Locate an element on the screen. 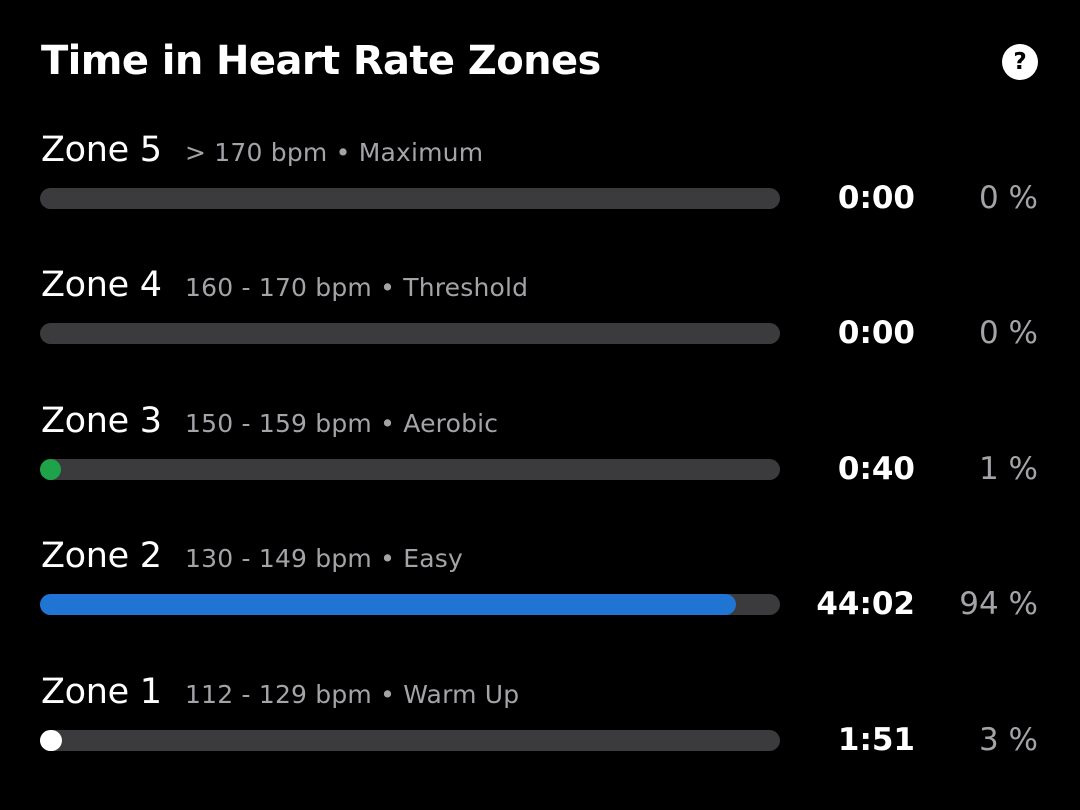 The width and height of the screenshot is (1080, 810). zone-percent: 1 % is located at coordinates (1008, 469).